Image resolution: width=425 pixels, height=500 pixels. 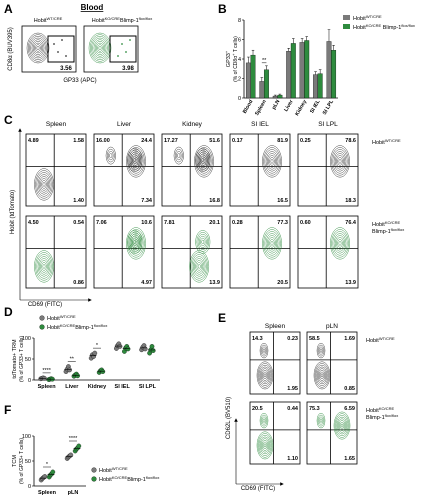 What do you see at coordinates (328, 124) in the screenshot?
I see `tissue-label: SI LPL` at bounding box center [328, 124].